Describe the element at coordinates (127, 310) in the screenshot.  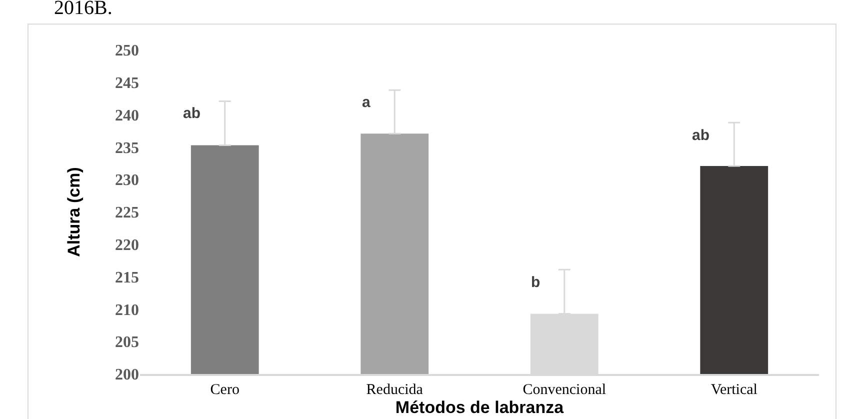
I see `y-tick-label: 210` at that location.